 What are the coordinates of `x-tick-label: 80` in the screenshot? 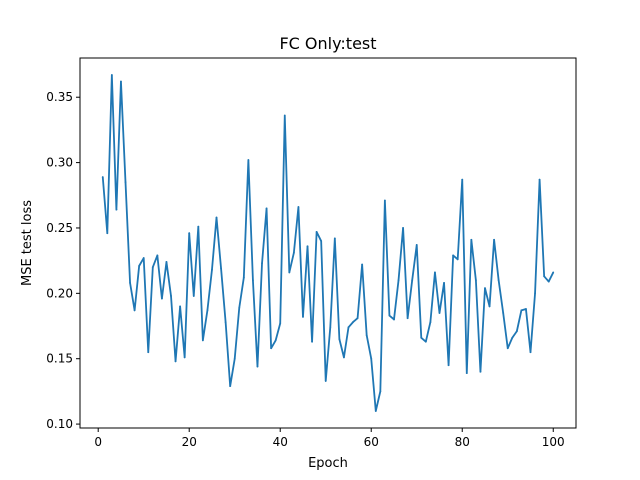 It's located at (462, 442).